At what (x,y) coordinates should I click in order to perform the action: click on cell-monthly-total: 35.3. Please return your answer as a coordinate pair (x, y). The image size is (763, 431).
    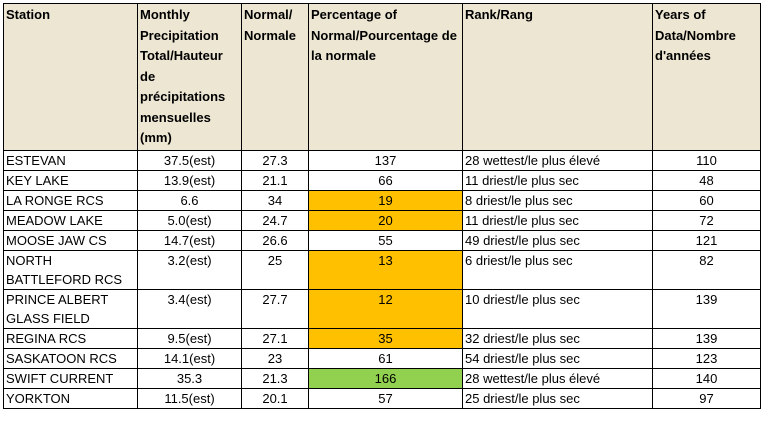
    Looking at the image, I should click on (189, 378).